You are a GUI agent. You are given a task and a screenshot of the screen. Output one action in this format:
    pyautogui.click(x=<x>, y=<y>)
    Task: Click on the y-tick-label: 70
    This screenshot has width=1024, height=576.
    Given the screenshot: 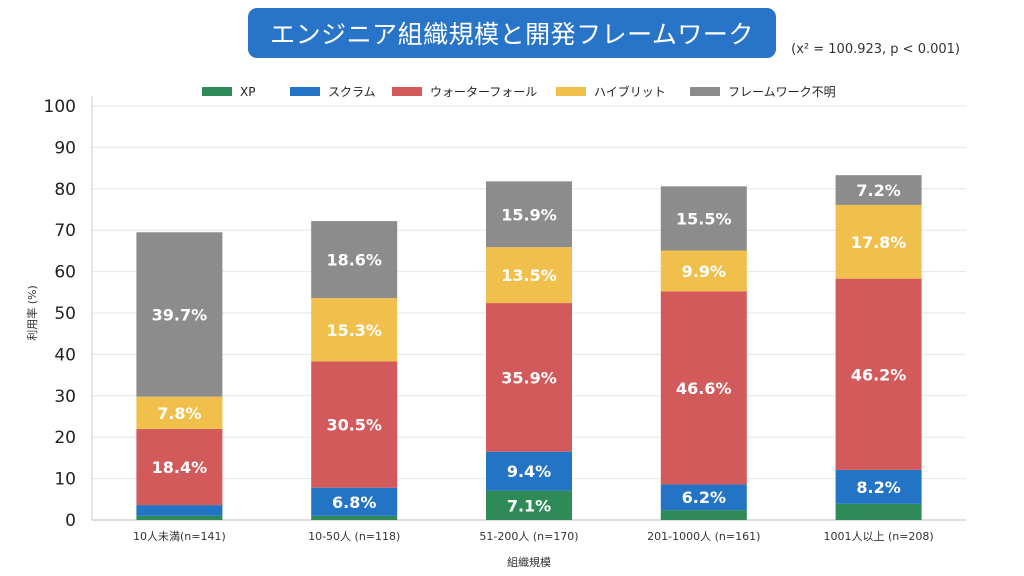 What is the action you would take?
    pyautogui.click(x=65, y=231)
    